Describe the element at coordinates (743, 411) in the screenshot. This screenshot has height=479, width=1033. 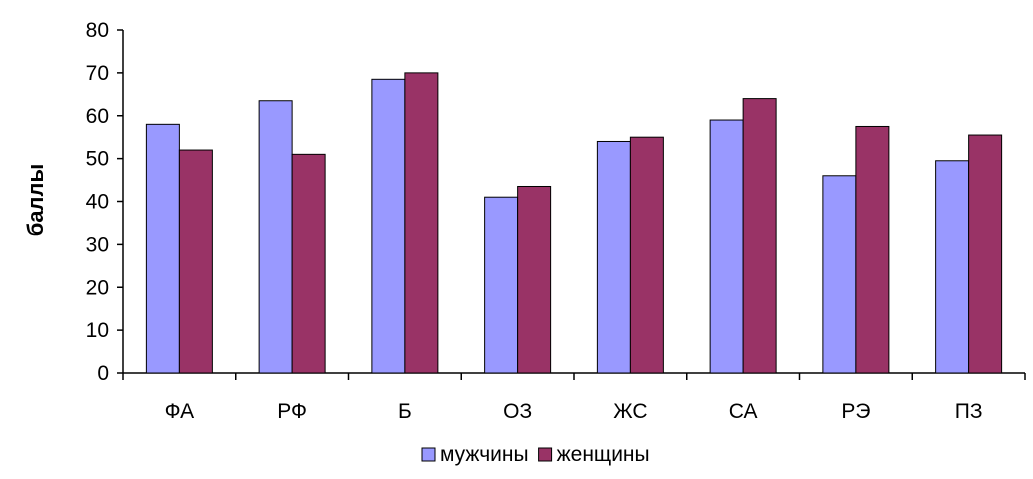
I see `x-tick-label: СА` at that location.